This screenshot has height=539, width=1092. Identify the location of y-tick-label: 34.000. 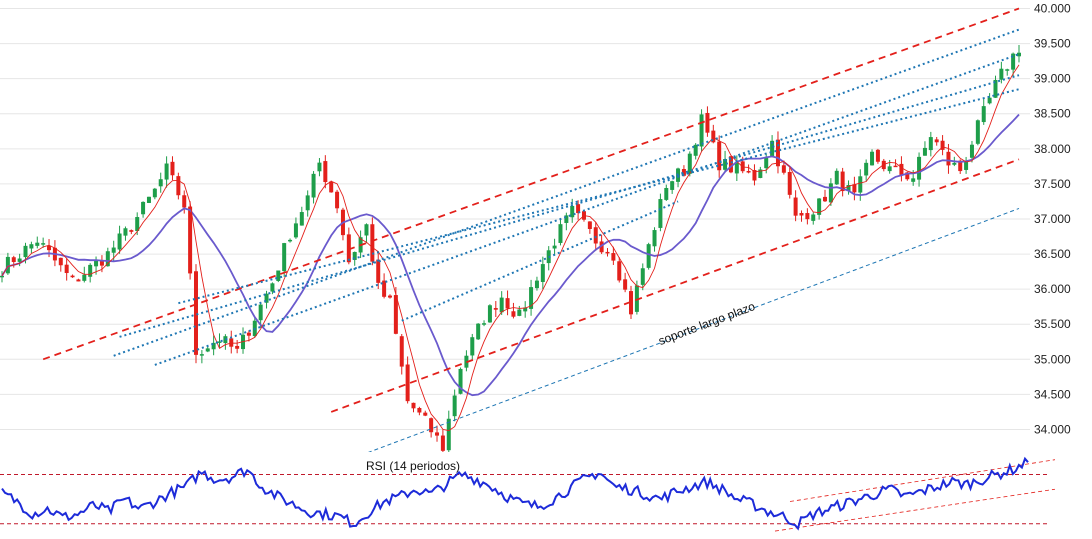
(1052, 429).